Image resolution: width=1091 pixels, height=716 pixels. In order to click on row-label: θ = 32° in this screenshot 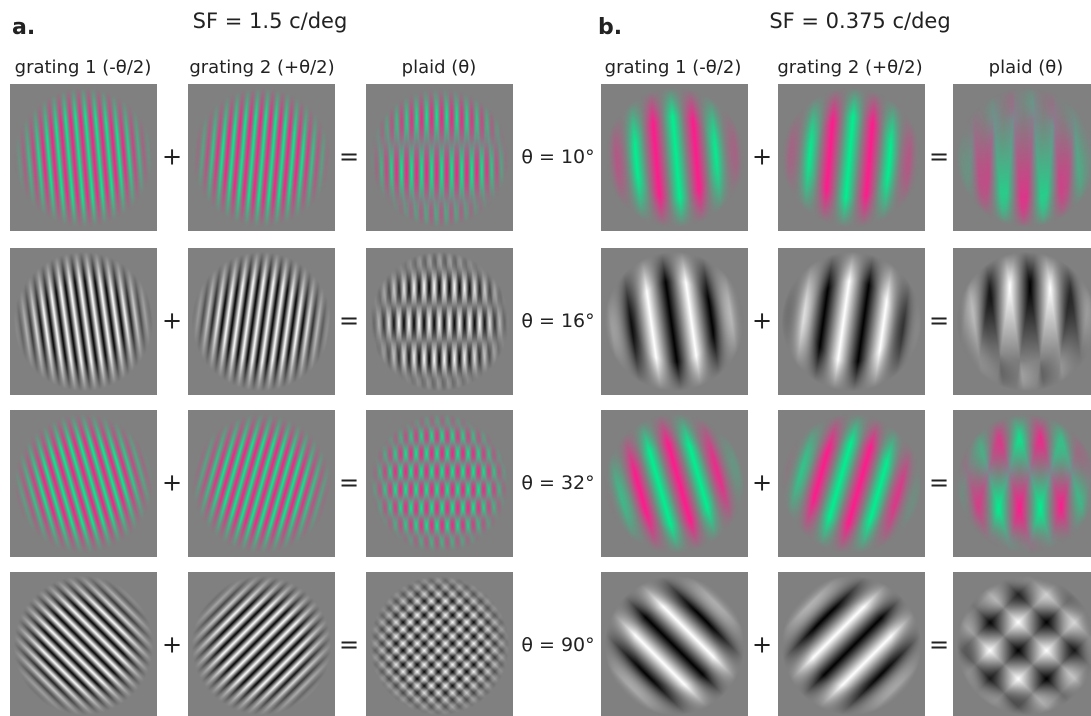, I will do `click(557, 483)`.